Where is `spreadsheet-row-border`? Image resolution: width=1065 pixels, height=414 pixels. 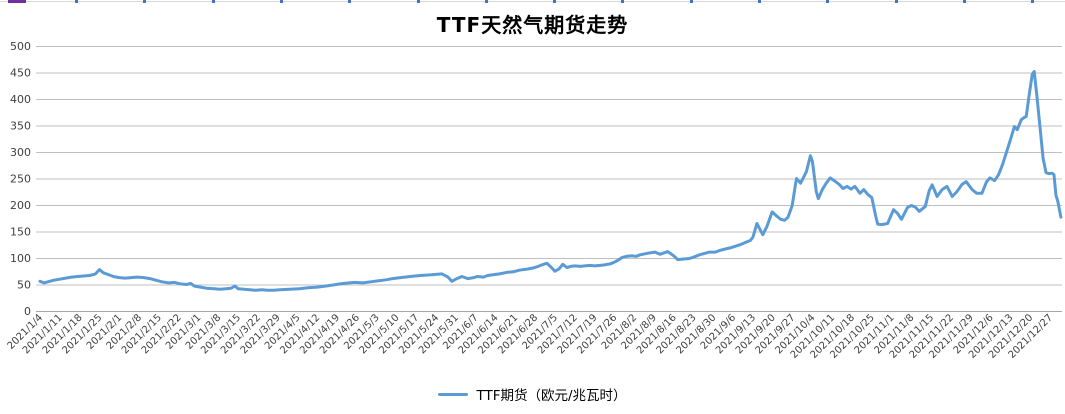
spreadsheet-row-border is located at coordinates (532, 1).